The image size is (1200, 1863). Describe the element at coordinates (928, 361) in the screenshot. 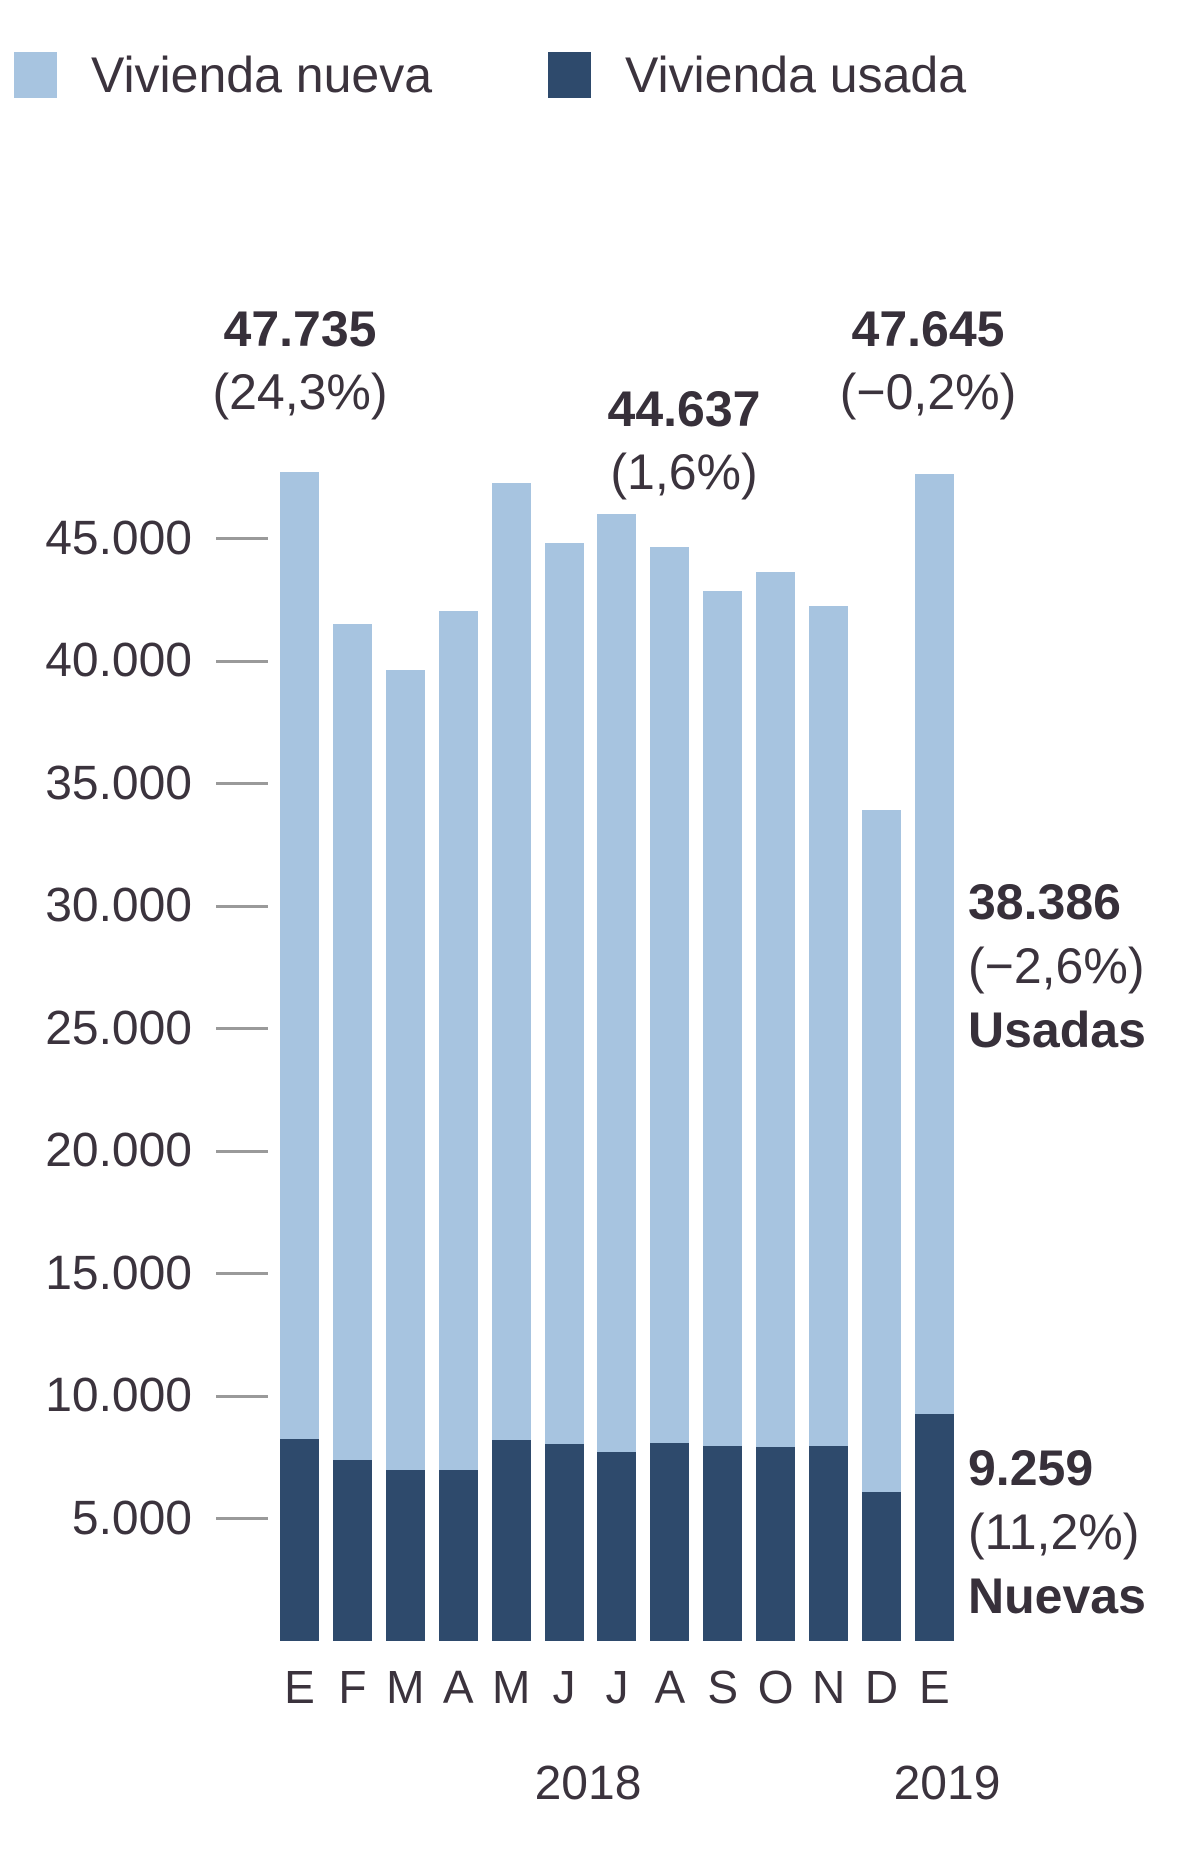

I see `annotation-jan-2019: 47.645 (−0,2%)` at that location.